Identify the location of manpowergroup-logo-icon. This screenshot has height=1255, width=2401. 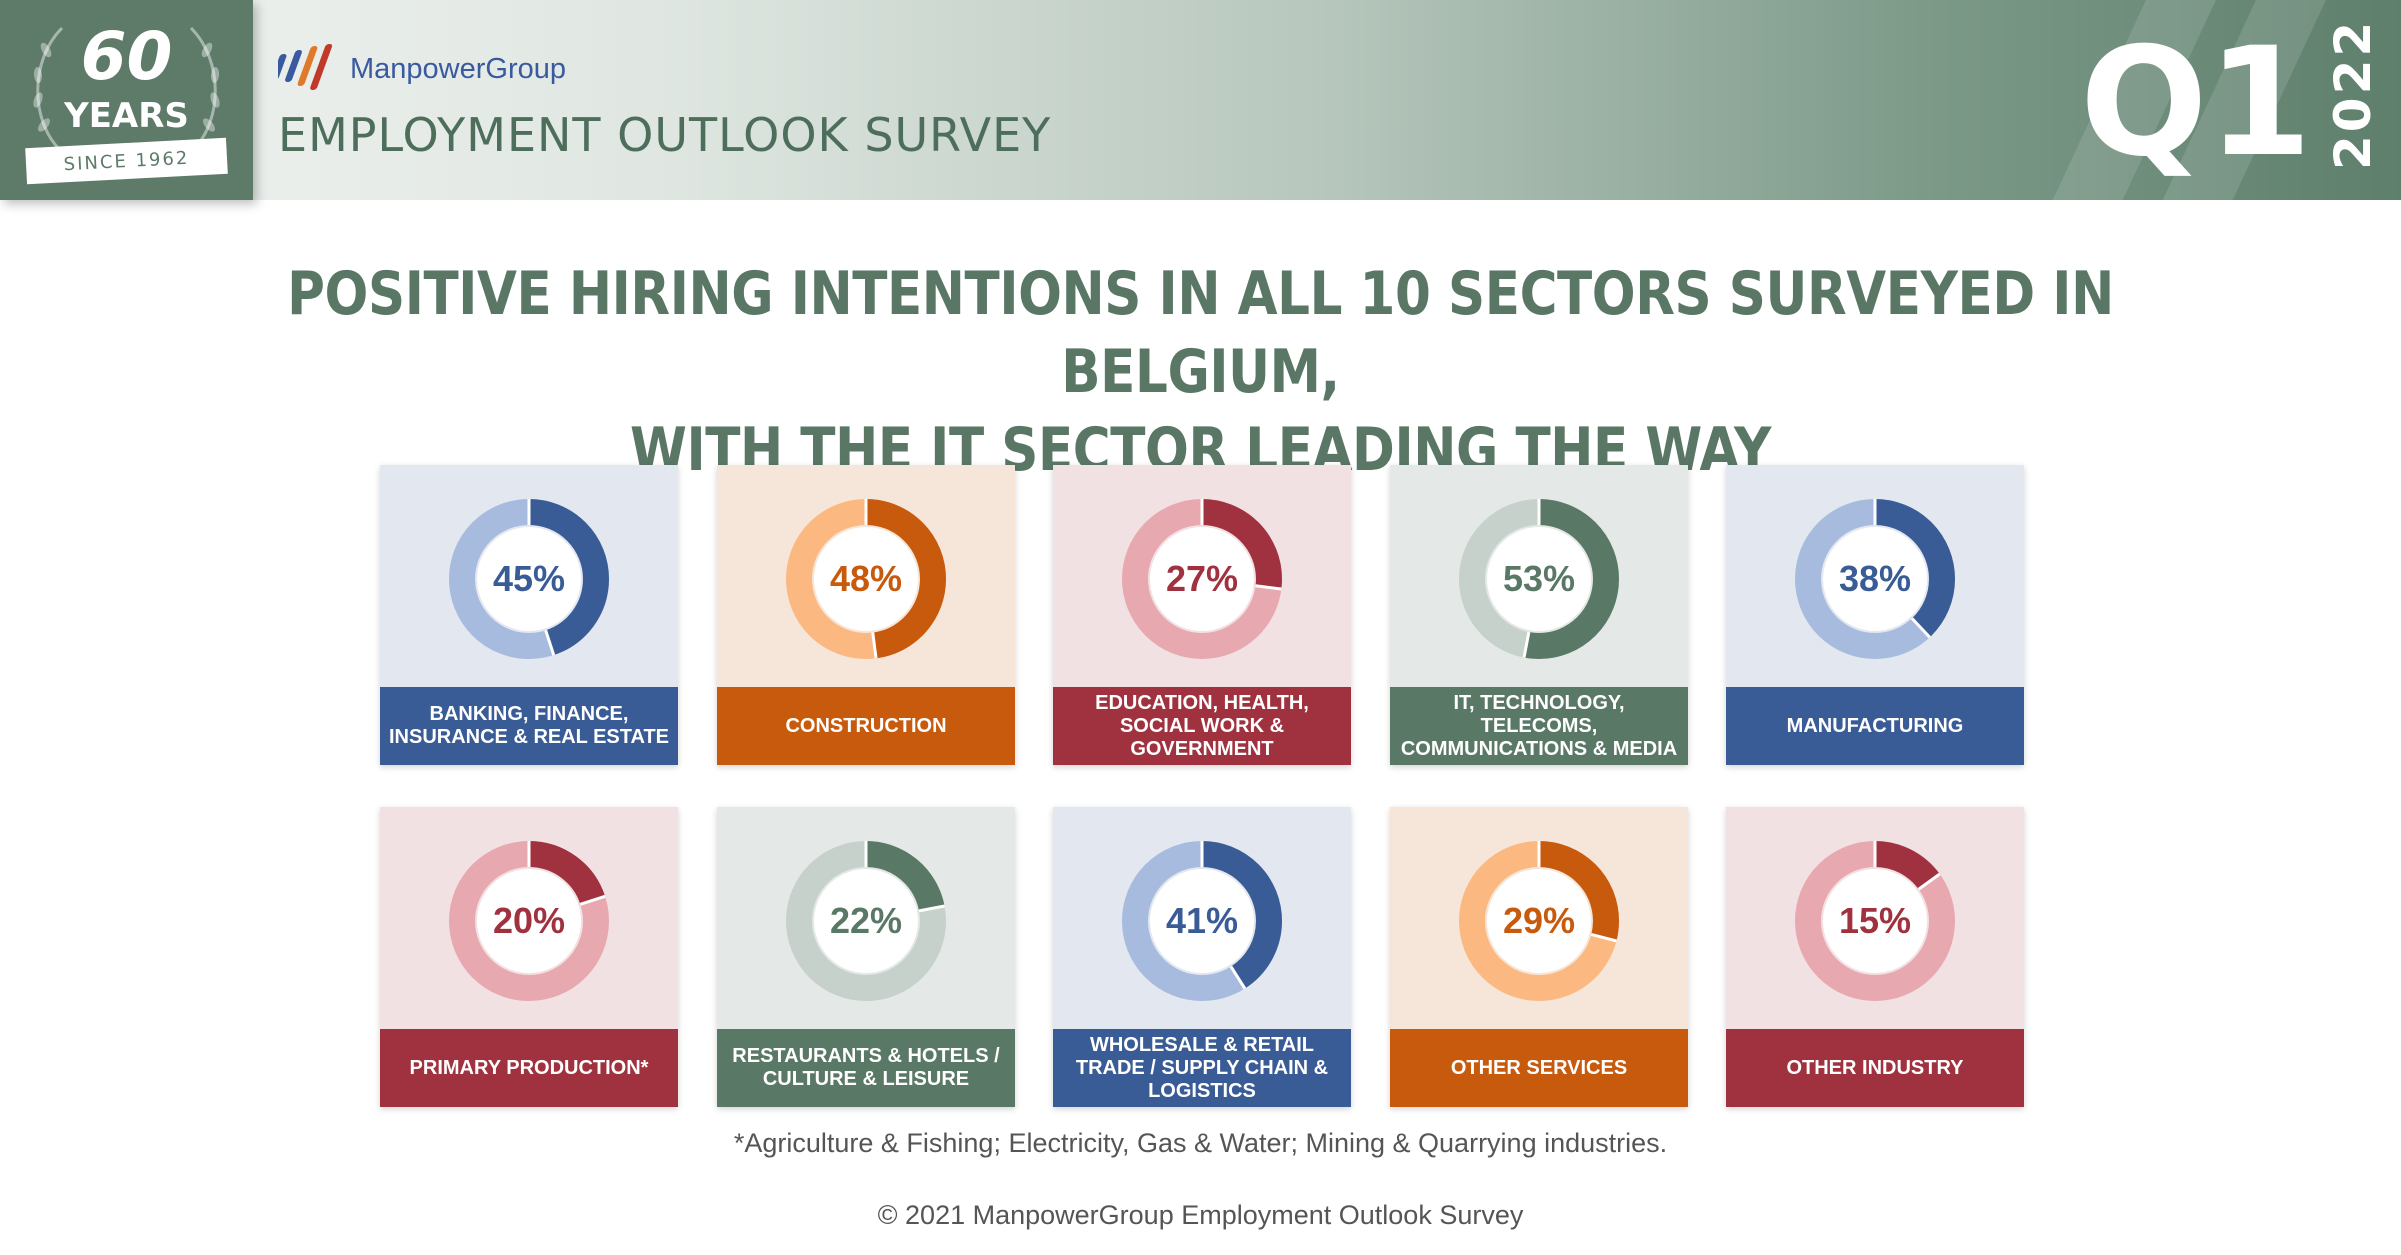
(305, 67).